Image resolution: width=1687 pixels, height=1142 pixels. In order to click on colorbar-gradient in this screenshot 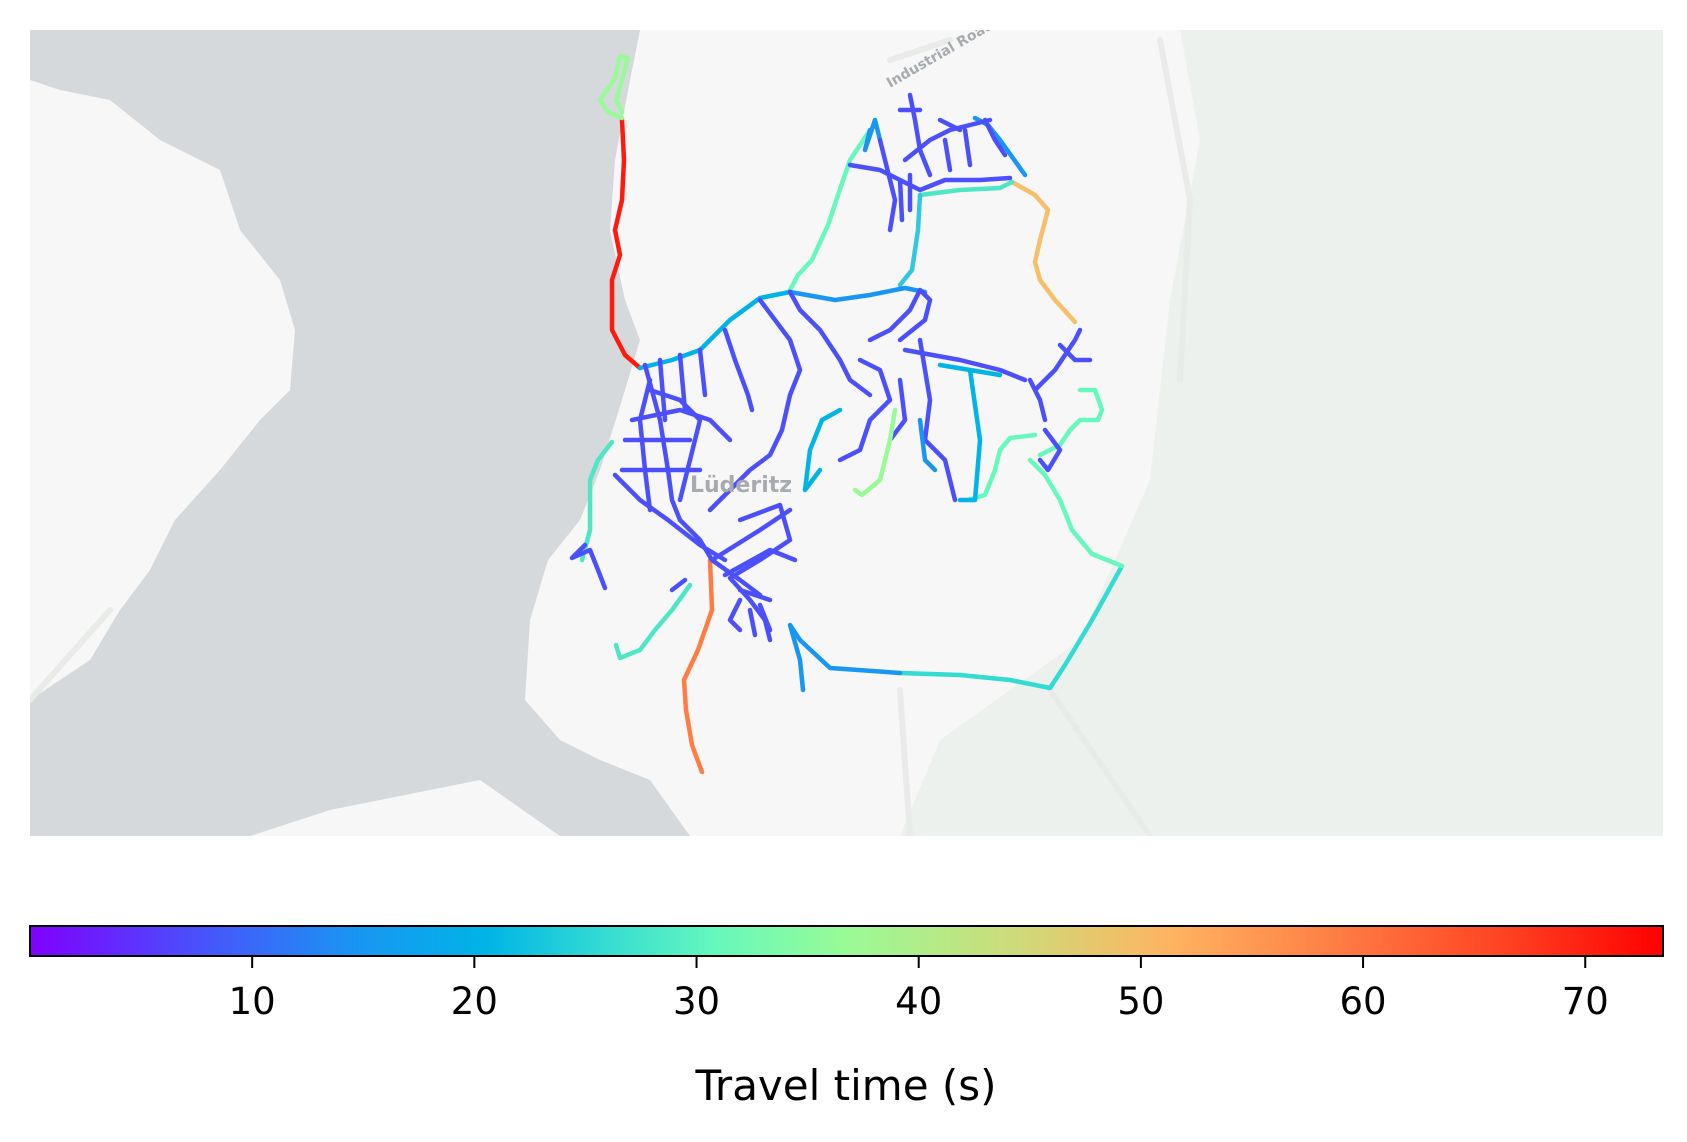, I will do `click(846, 941)`.